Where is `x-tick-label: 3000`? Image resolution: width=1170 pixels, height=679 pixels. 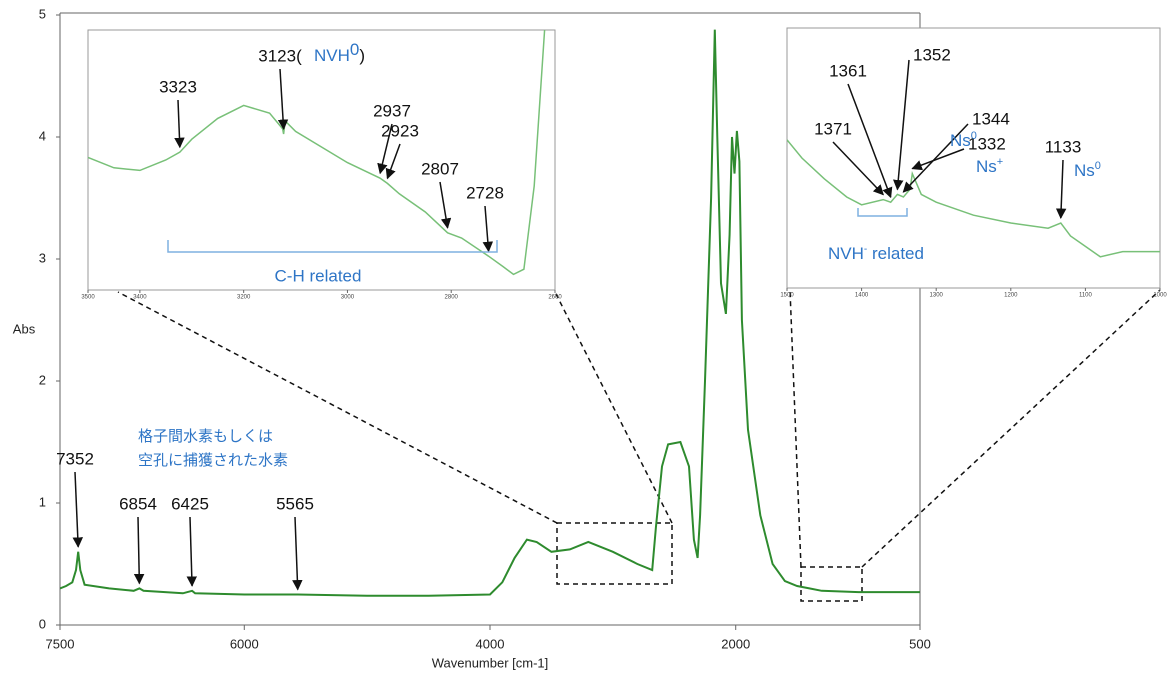 x-tick-label: 3000 is located at coordinates (348, 298).